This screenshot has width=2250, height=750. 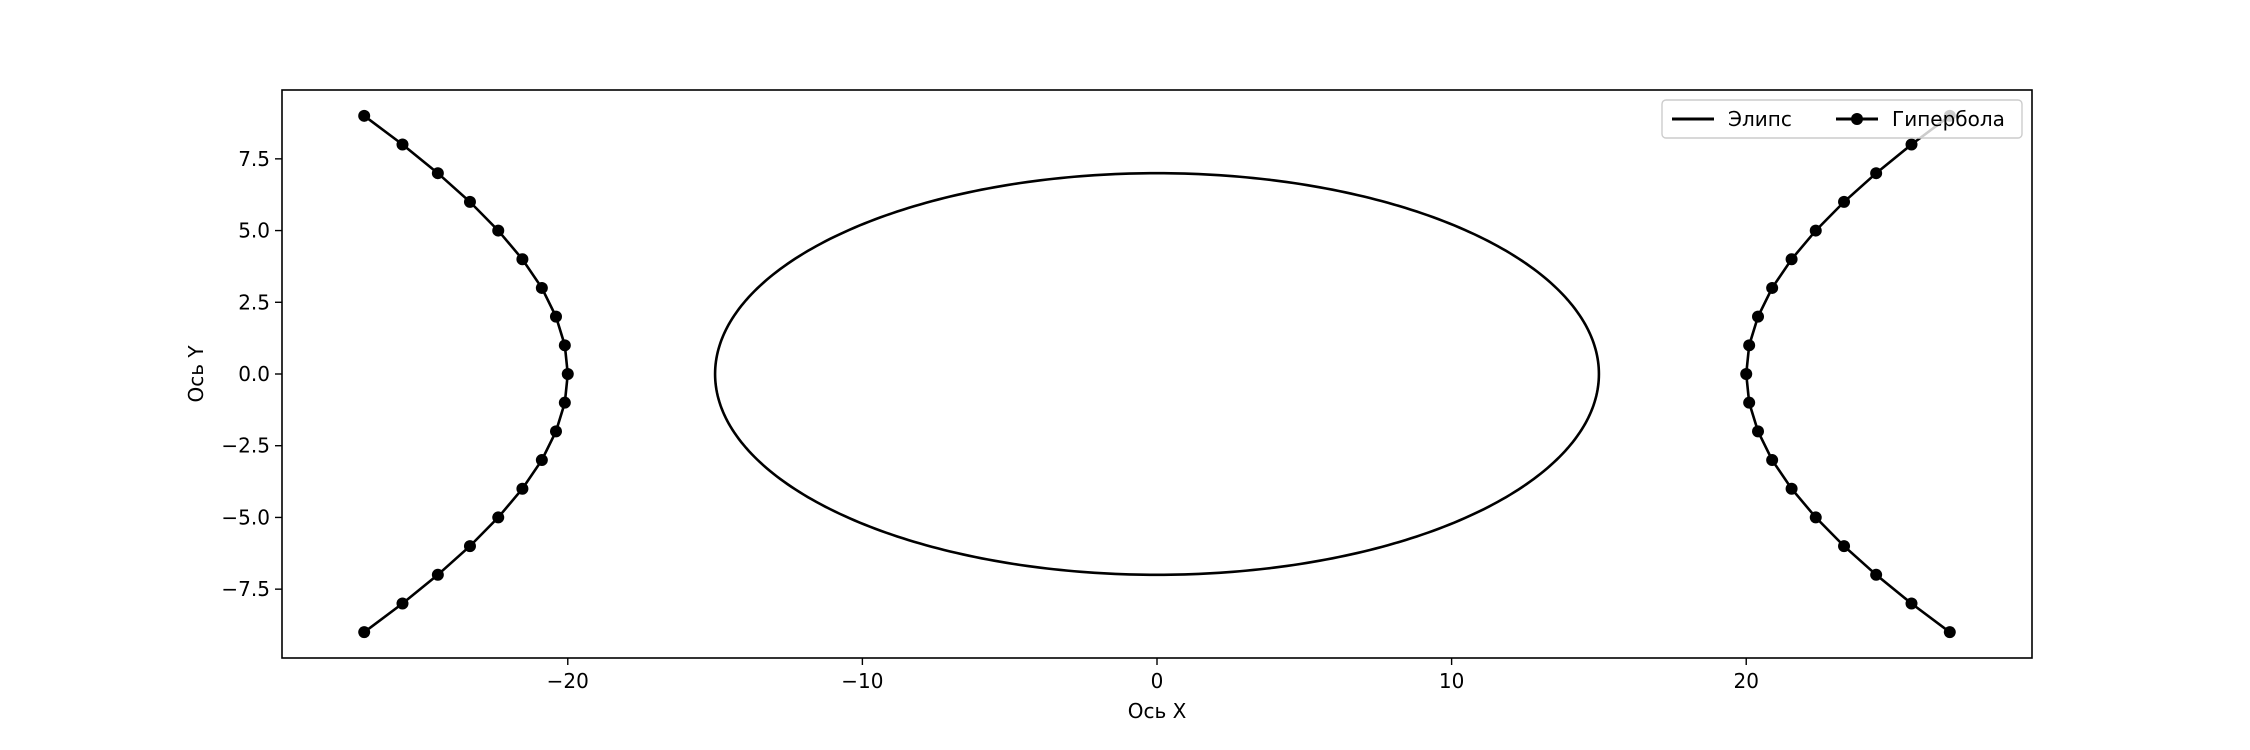 What do you see at coordinates (1847, 374) in the screenshot?
I see `hyperbola-right-branch-line` at bounding box center [1847, 374].